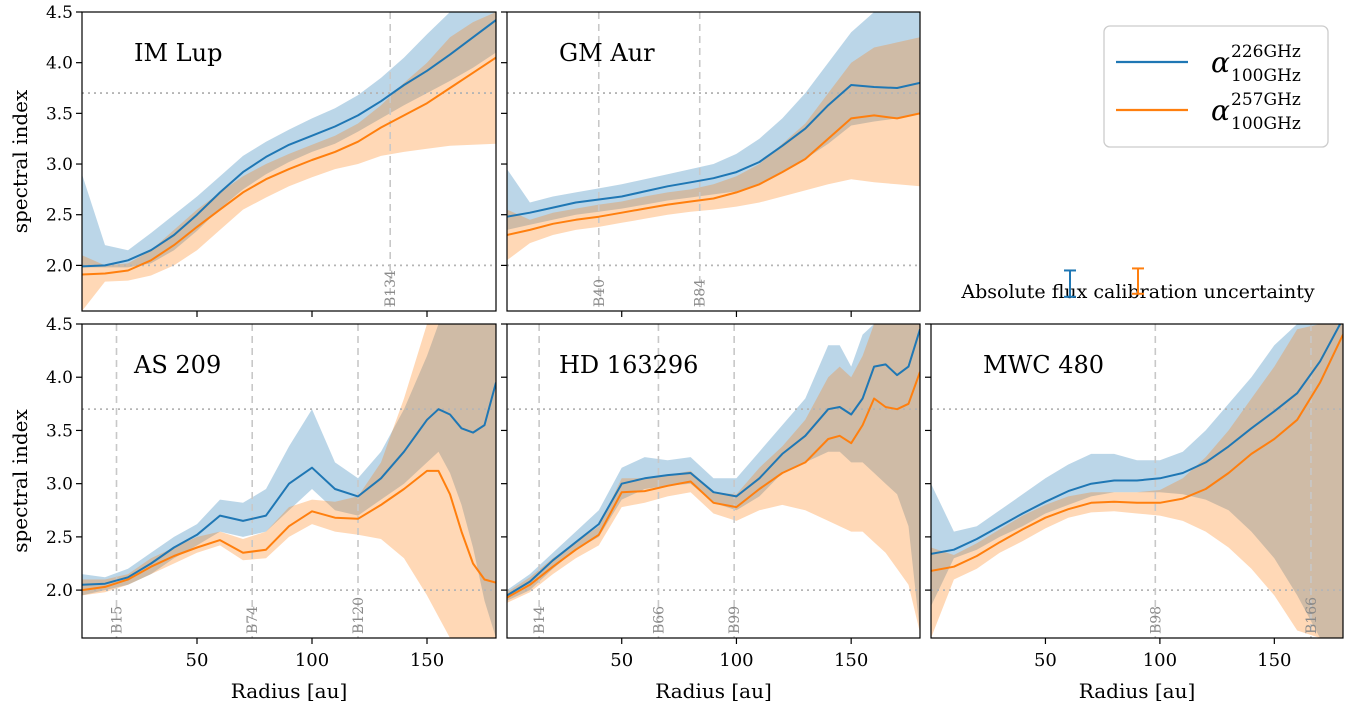 The height and width of the screenshot is (708, 1351). What do you see at coordinates (1156, 620) in the screenshot?
I see `ring-marker-label: B98` at bounding box center [1156, 620].